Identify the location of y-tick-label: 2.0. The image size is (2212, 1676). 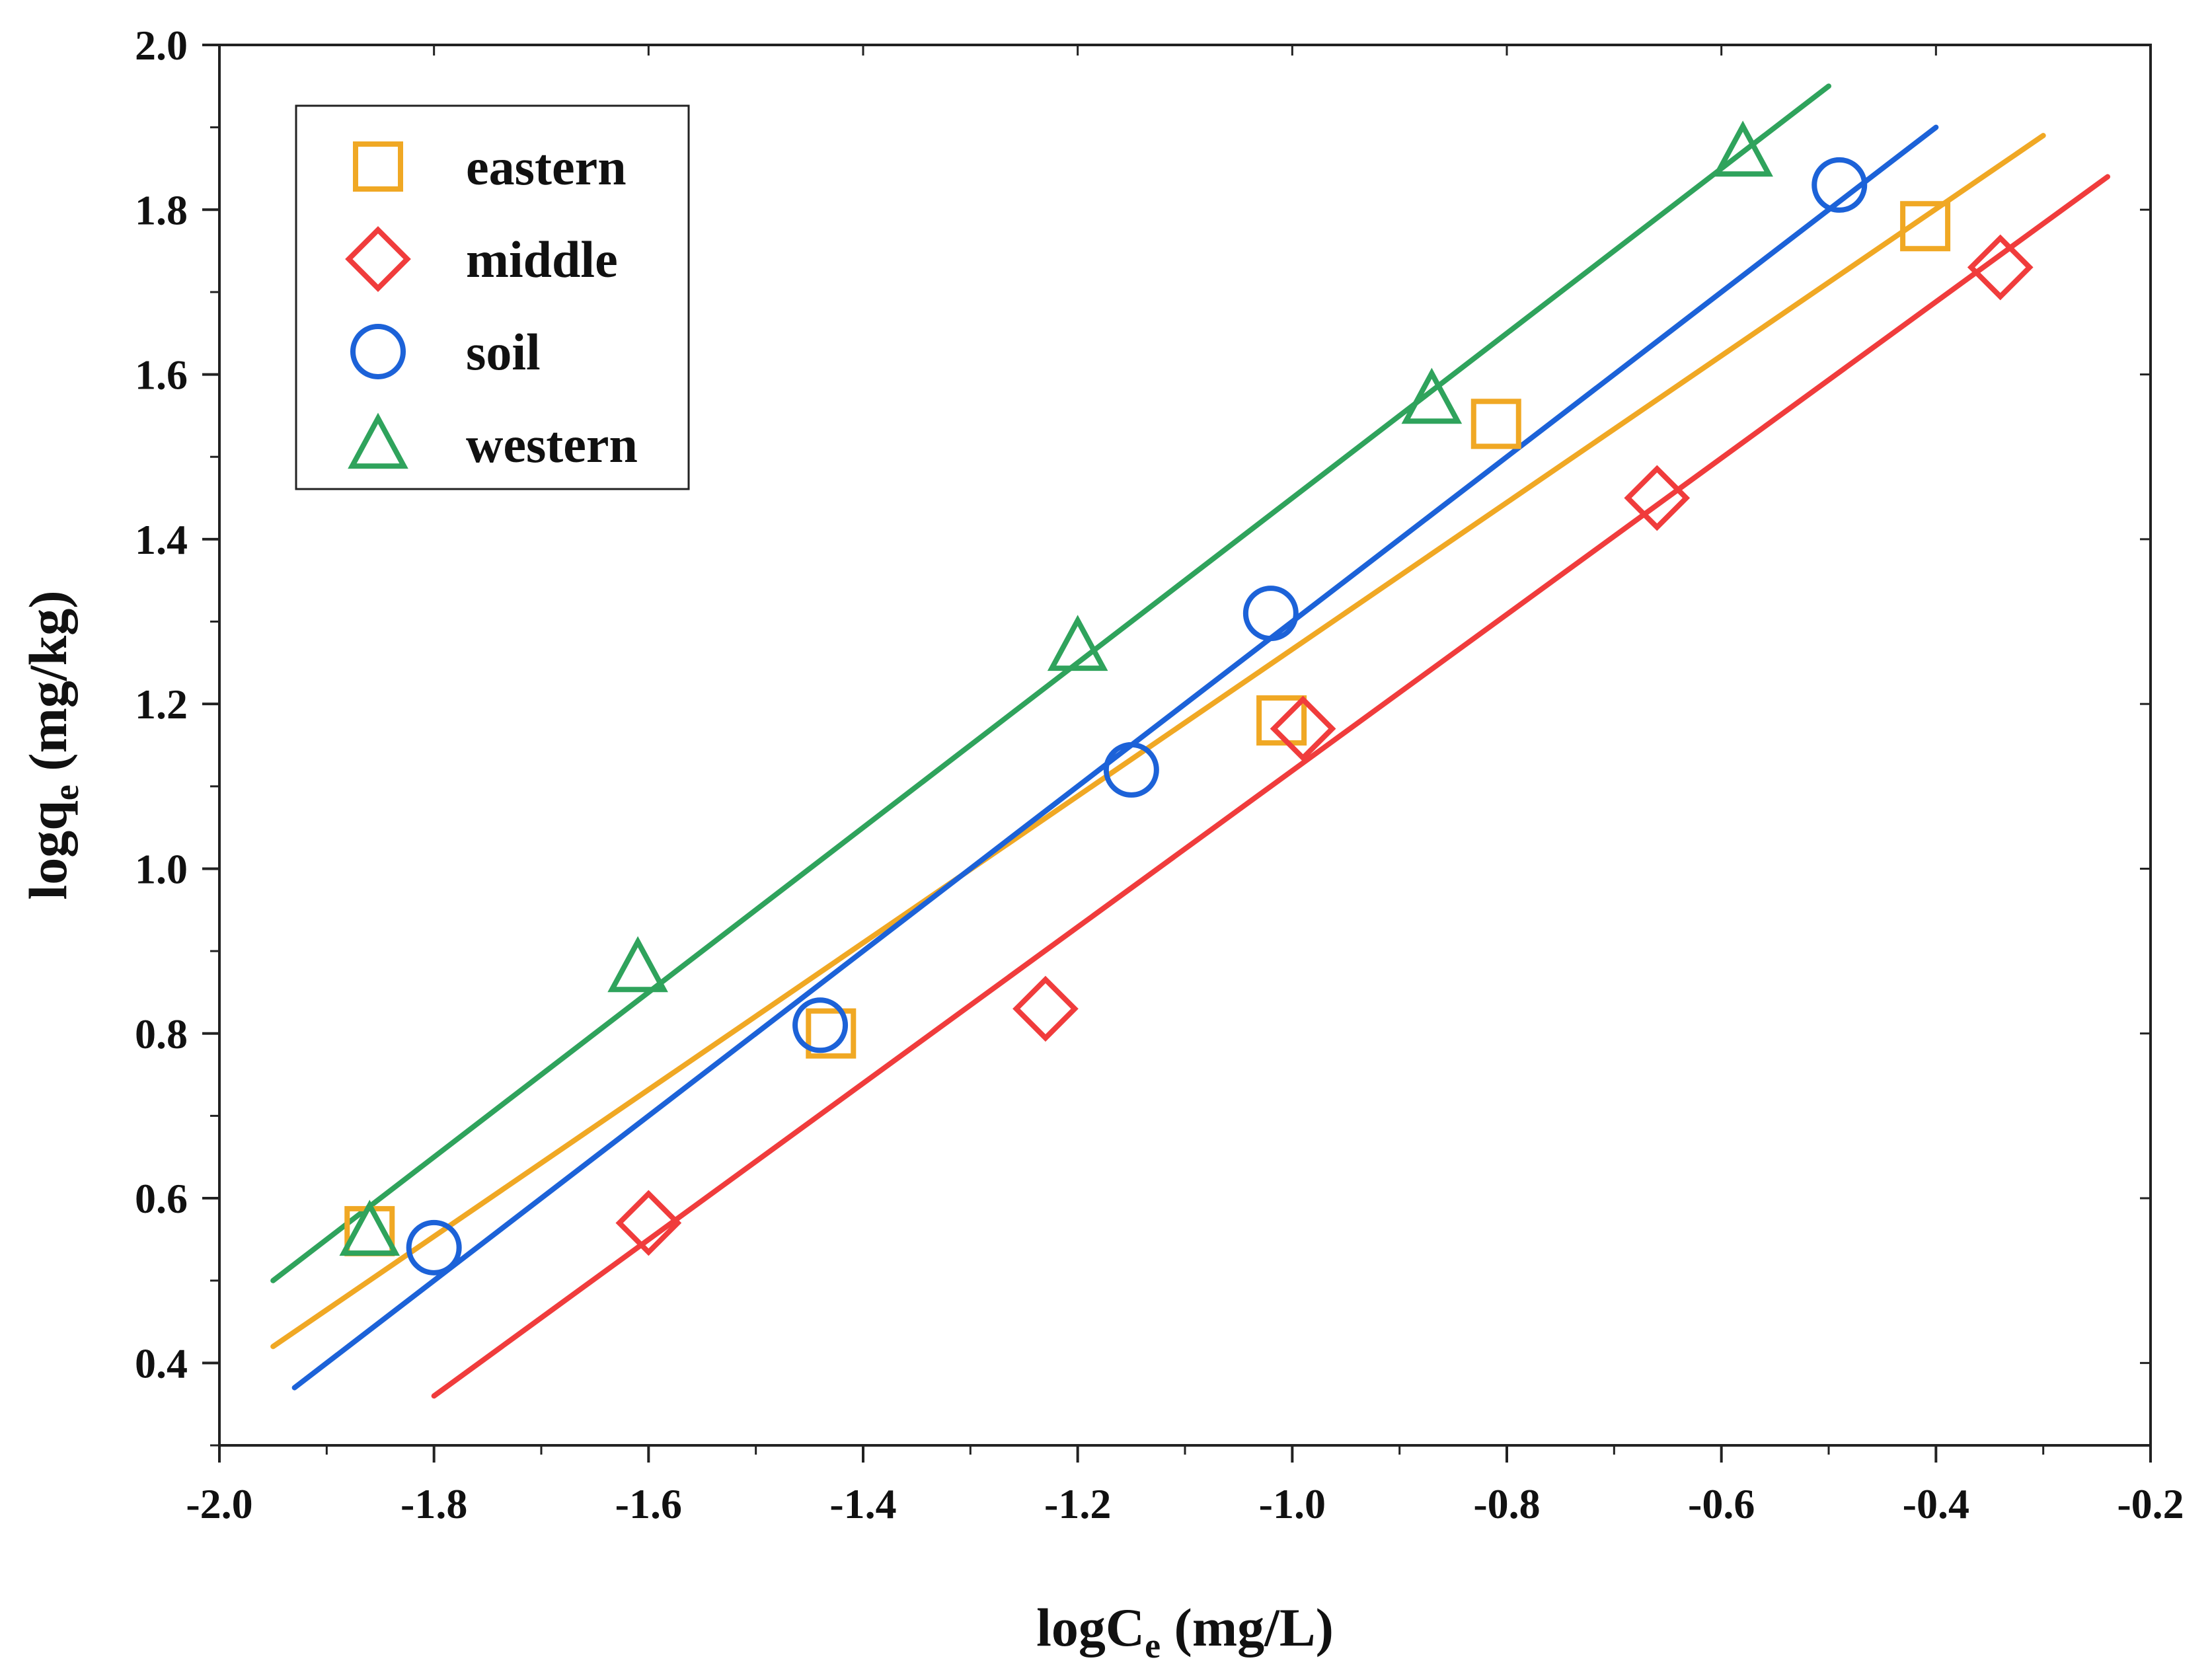
(161, 45).